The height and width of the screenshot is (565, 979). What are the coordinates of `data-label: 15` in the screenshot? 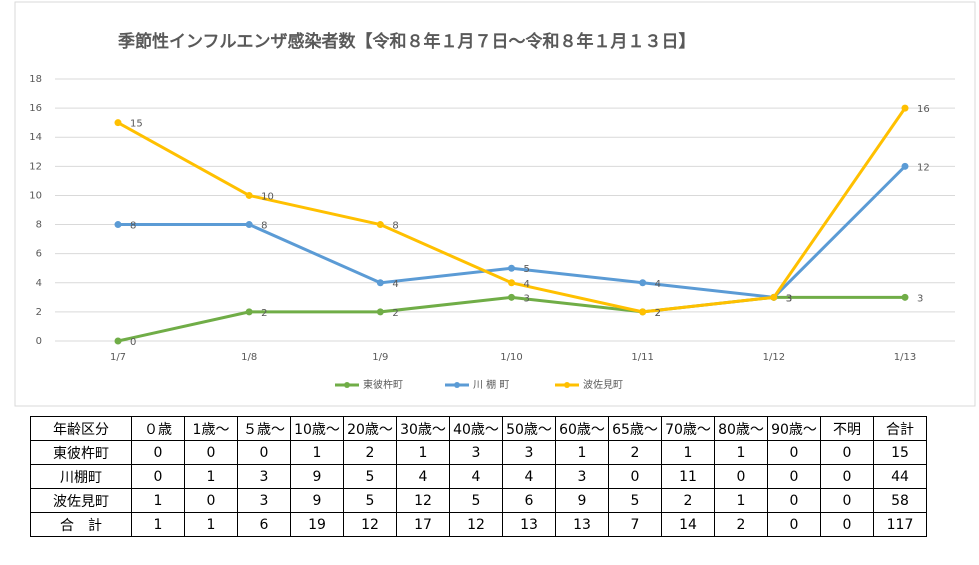 It's located at (136, 124).